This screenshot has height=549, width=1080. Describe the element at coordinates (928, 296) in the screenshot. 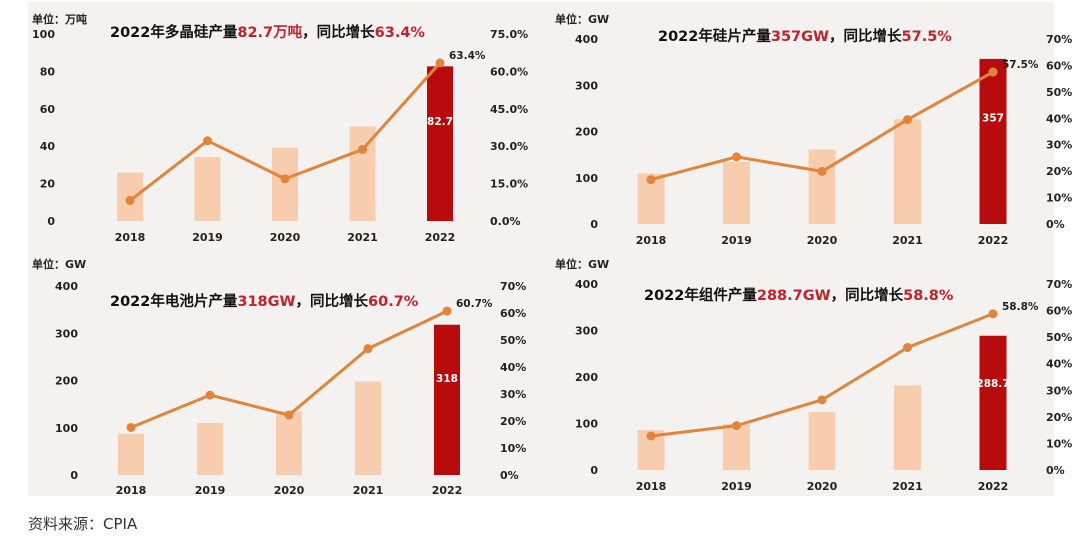

I see `title-highlight: 58.8%` at that location.